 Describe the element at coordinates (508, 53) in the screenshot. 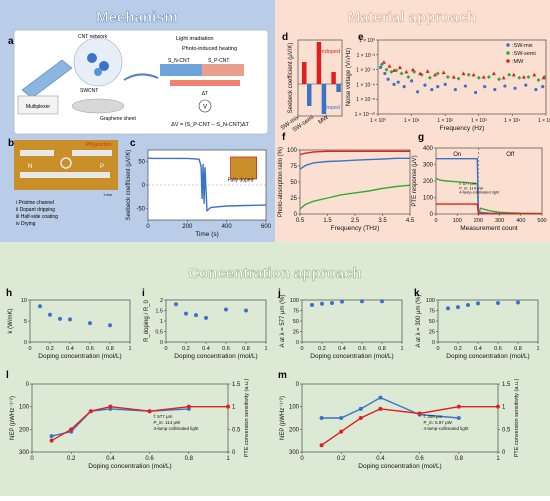

I see `legend-marker` at that location.